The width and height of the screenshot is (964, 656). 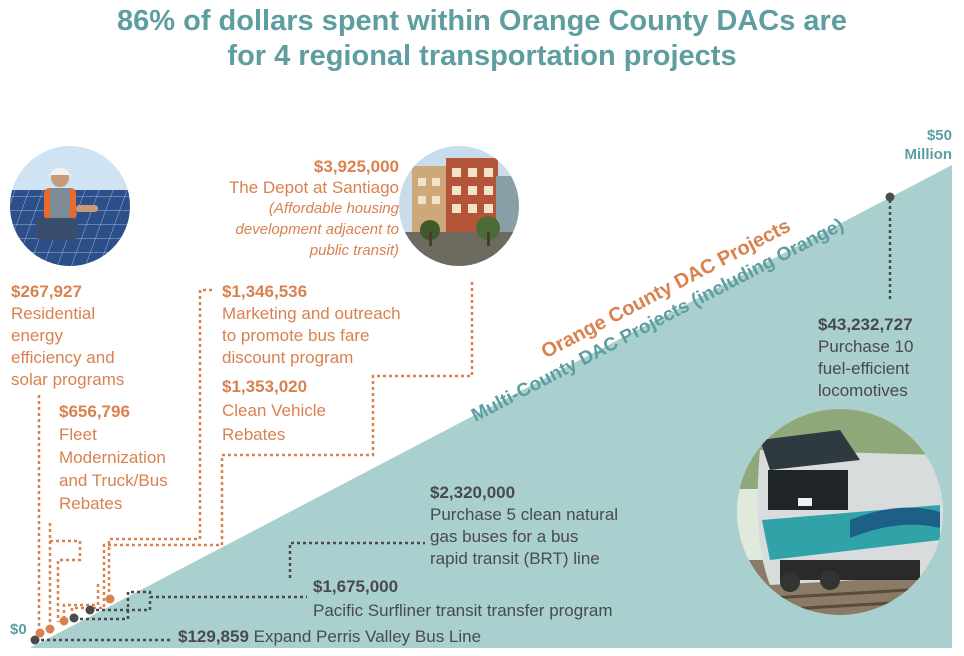 I want to click on depot-note-line-1: (Affordable housing, so click(x=333, y=208).